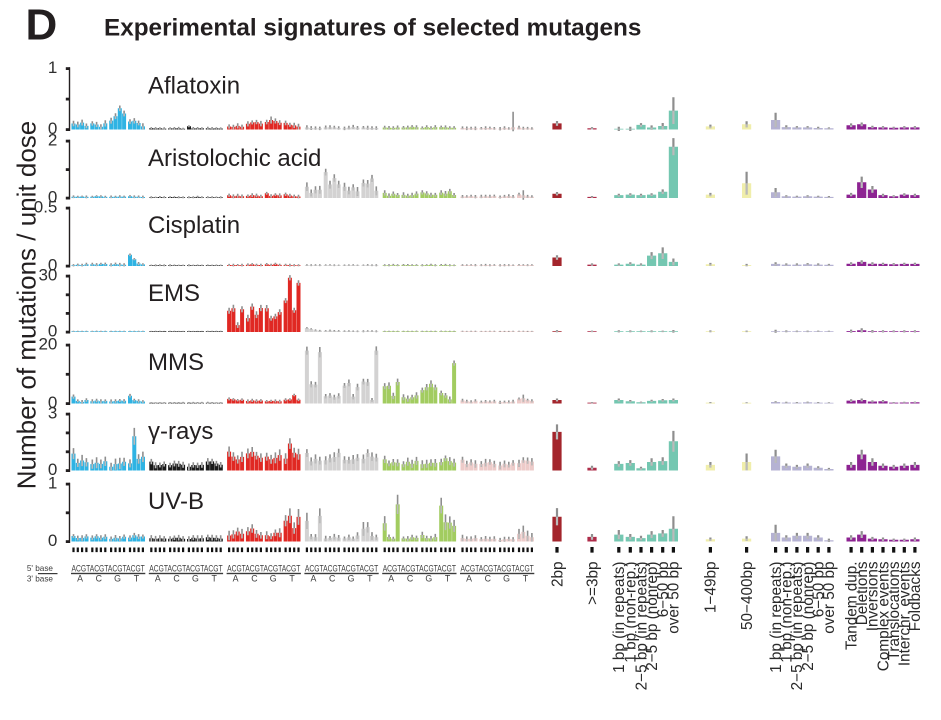 The image size is (941, 720). I want to click on svg-text: D, so click(42, 25).